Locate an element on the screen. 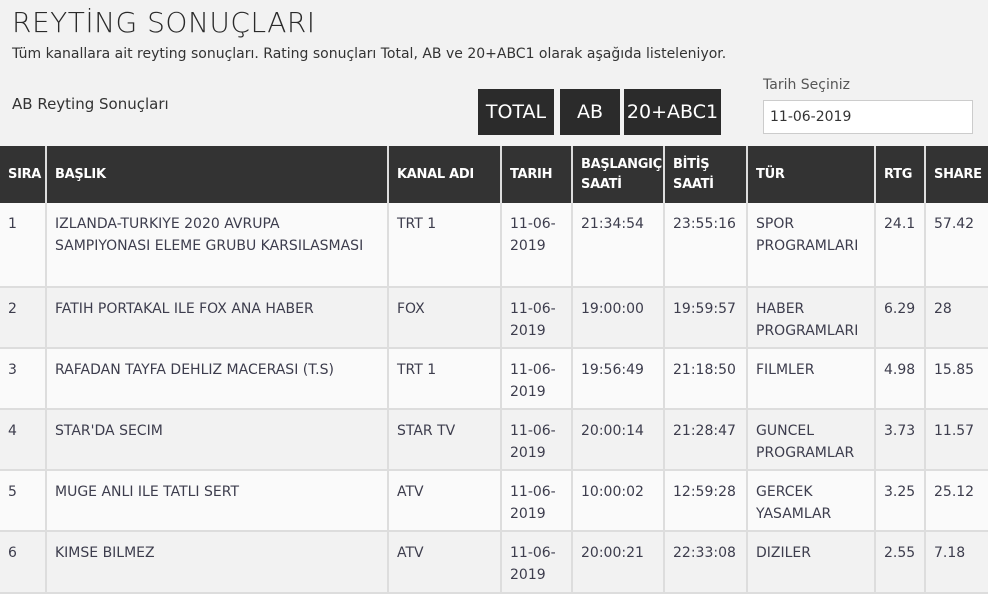  cell-rtg: 3.25 is located at coordinates (900, 501).